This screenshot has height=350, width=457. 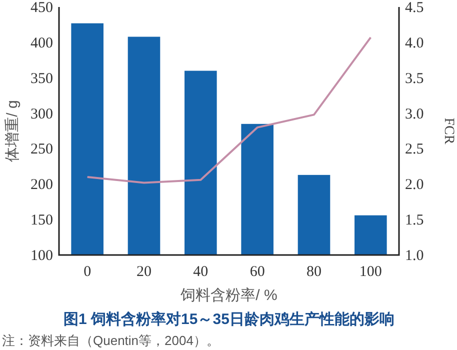 What do you see at coordinates (41, 185) in the screenshot?
I see `y-tick-label: 200` at bounding box center [41, 185].